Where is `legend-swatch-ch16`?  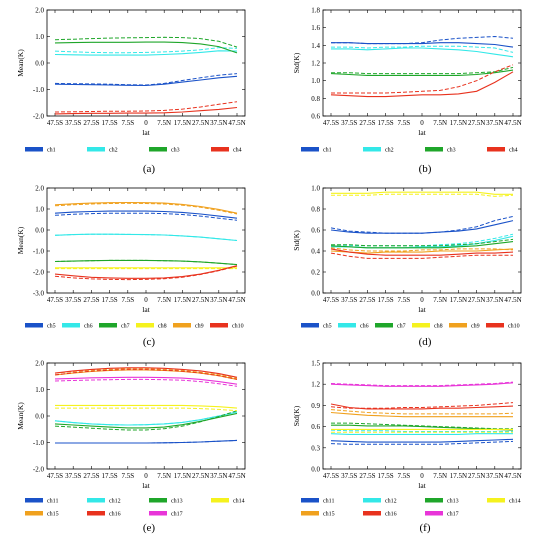
legend-swatch-ch16 is located at coordinates (96, 513).